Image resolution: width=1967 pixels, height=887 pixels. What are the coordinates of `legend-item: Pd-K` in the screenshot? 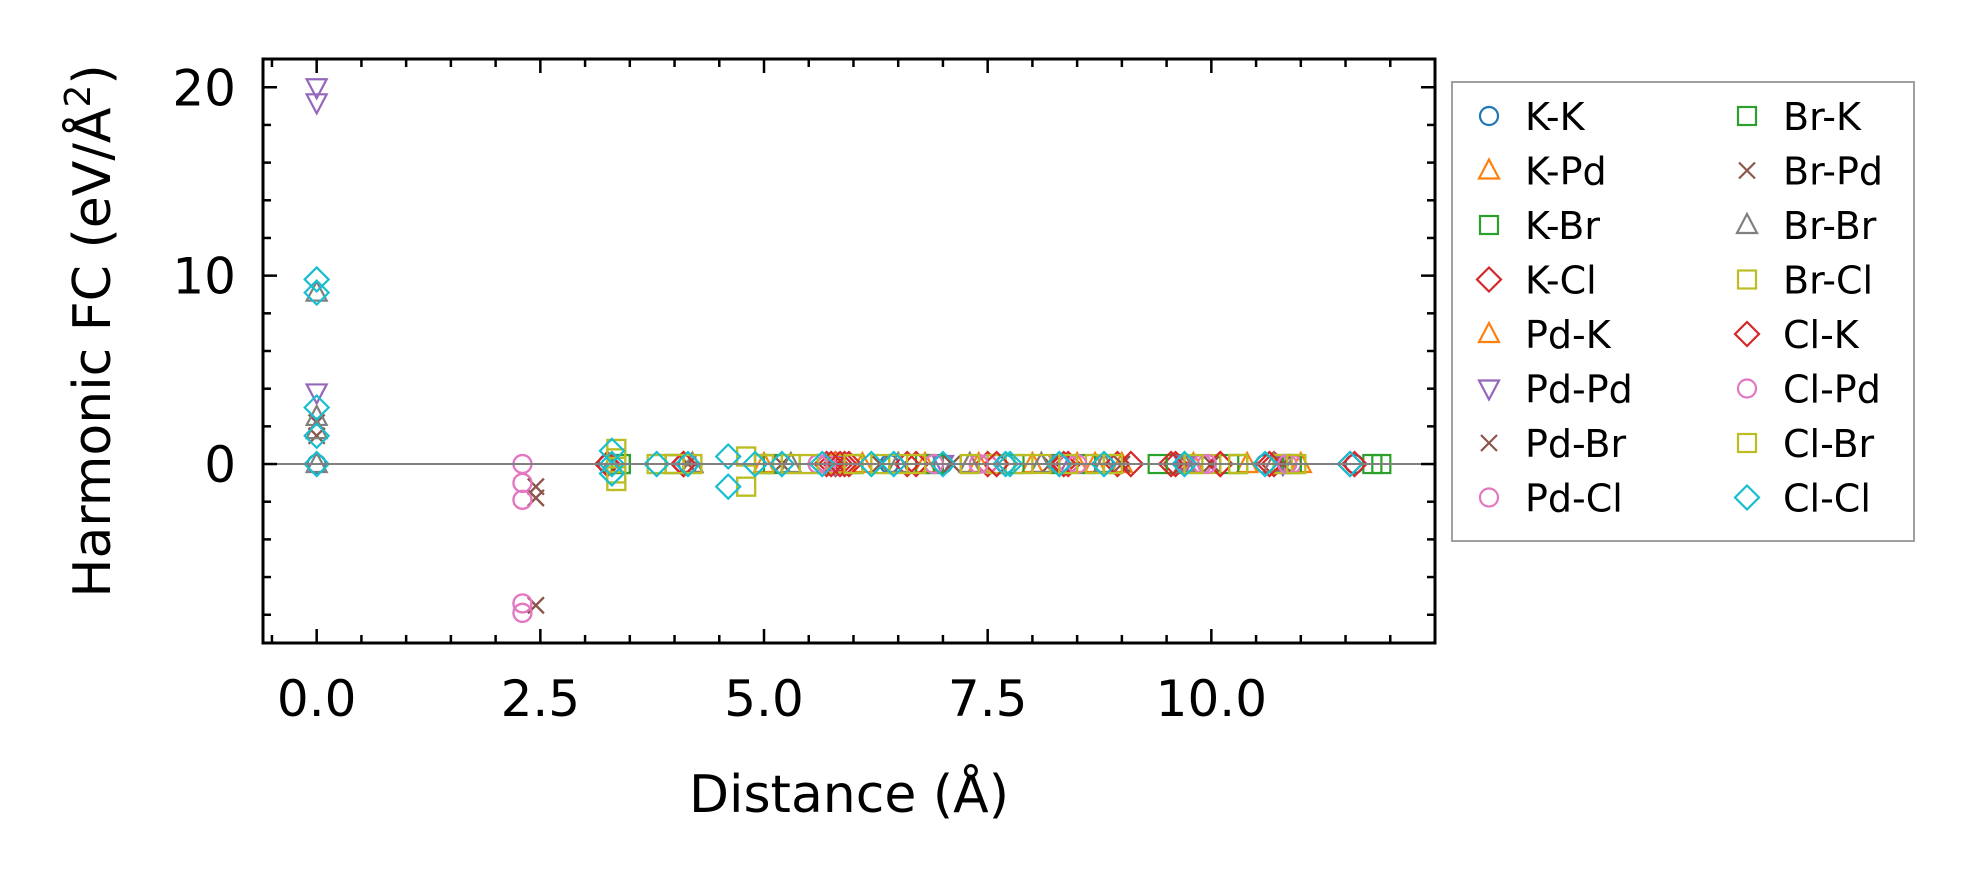 It's located at (1544, 335).